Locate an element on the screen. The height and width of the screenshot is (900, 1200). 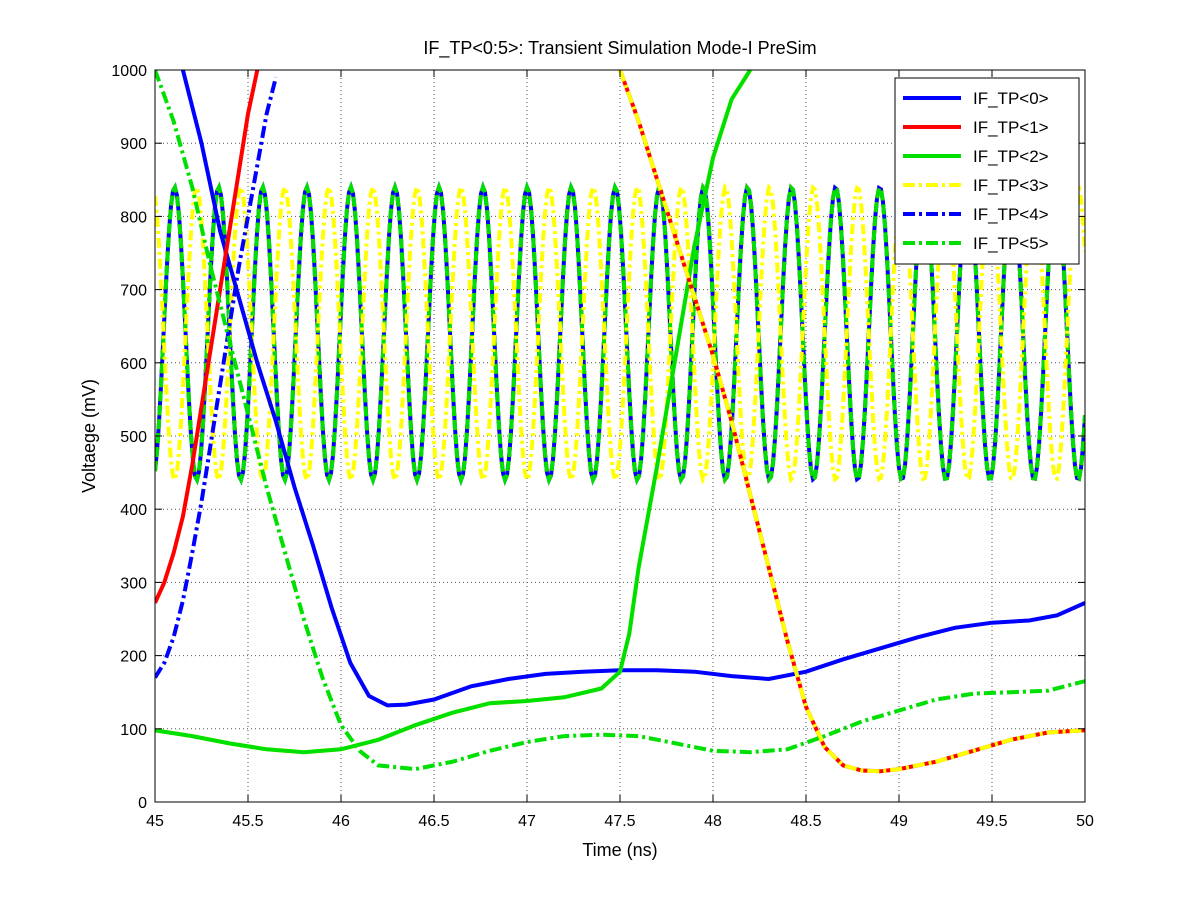
y-tick-label: 600 is located at coordinates (133, 364).